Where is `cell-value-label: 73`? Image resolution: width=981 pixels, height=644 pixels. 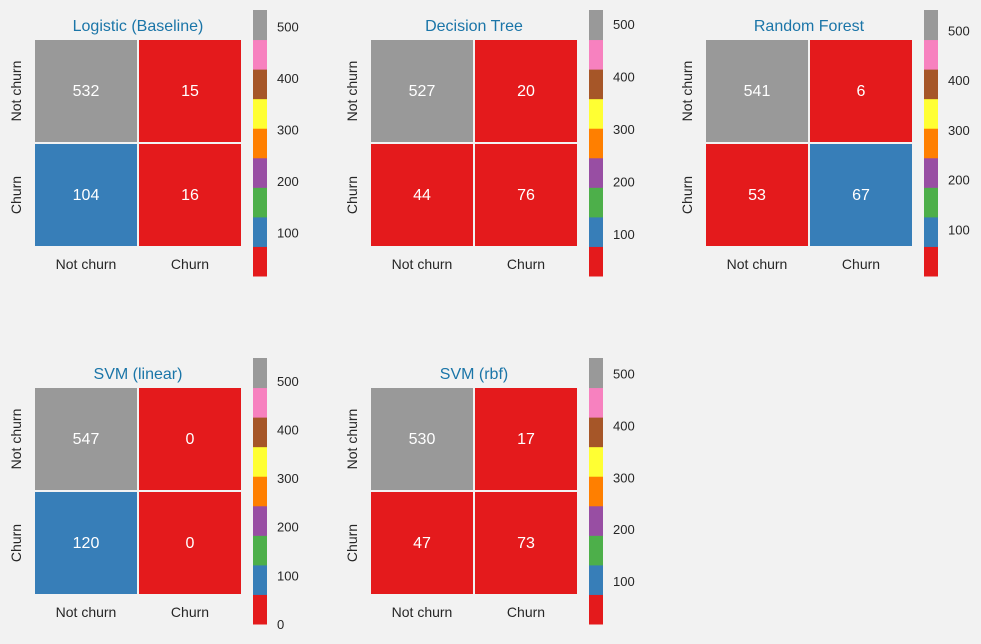
cell-value-label: 73 is located at coordinates (526, 543).